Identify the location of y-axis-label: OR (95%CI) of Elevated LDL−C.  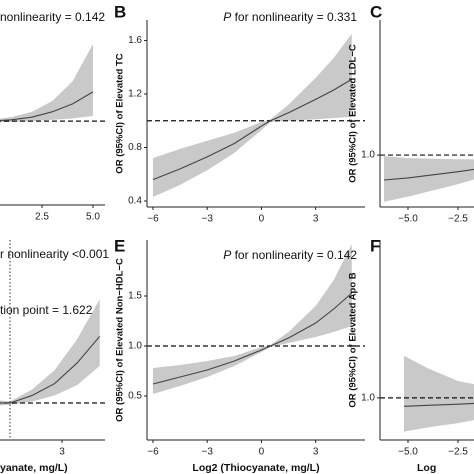
(353, 113).